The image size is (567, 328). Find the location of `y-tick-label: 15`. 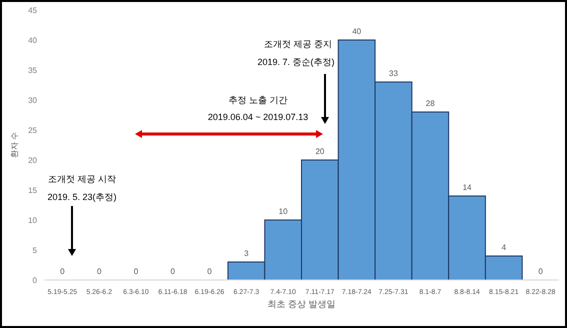

y-tick-label: 15 is located at coordinates (33, 190).